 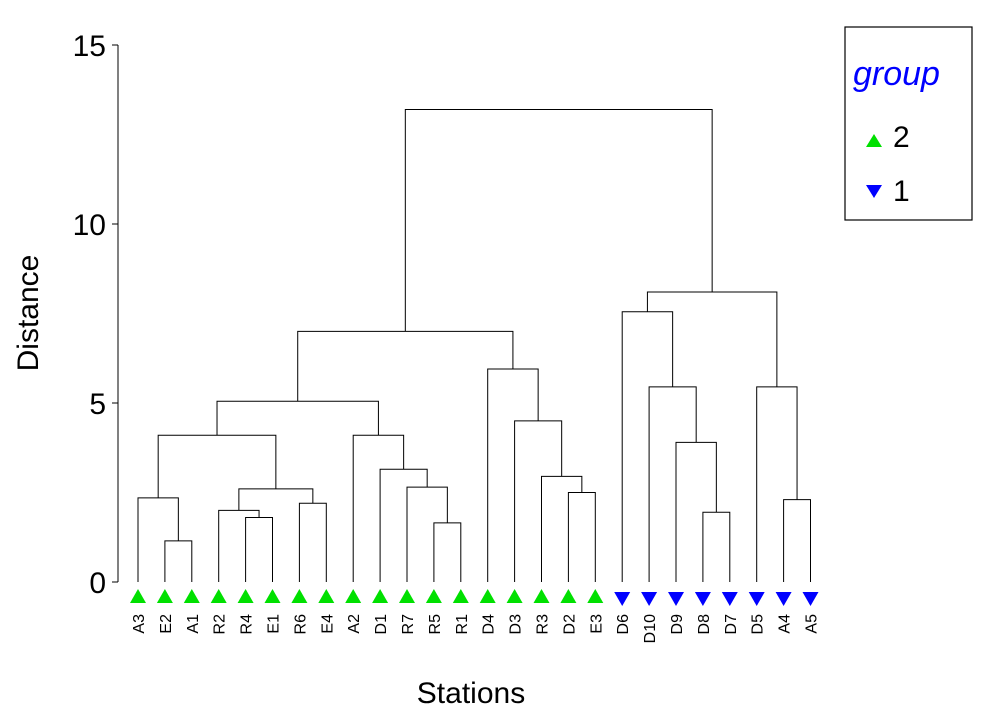 What do you see at coordinates (218, 596) in the screenshot?
I see `leaf-marker-r2` at bounding box center [218, 596].